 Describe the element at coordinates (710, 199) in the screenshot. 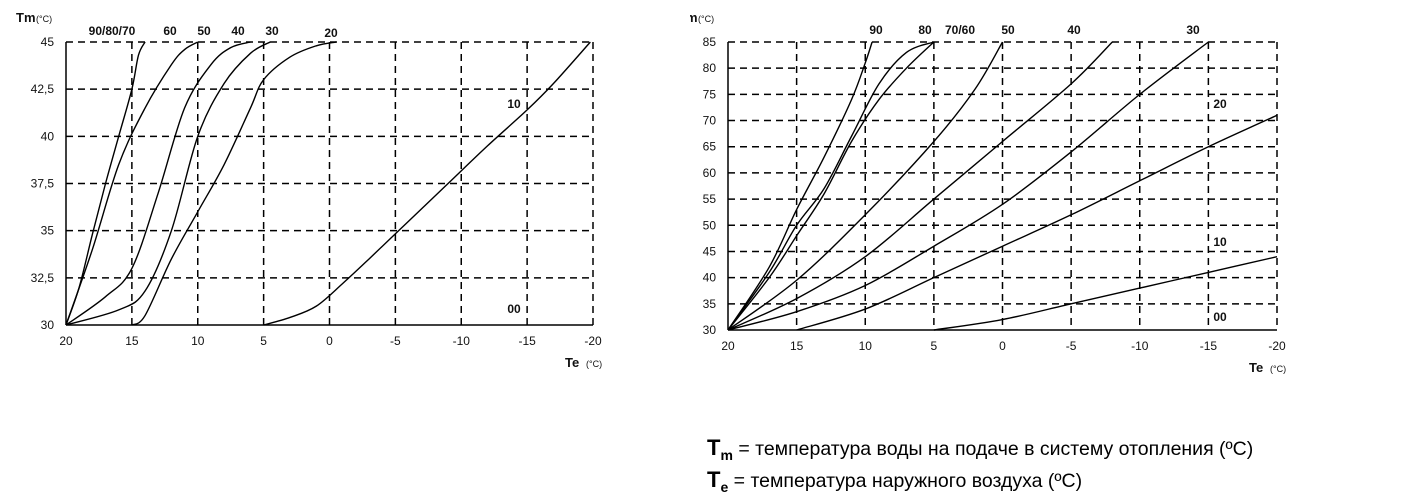

I see `y-tick-label: 55` at that location.